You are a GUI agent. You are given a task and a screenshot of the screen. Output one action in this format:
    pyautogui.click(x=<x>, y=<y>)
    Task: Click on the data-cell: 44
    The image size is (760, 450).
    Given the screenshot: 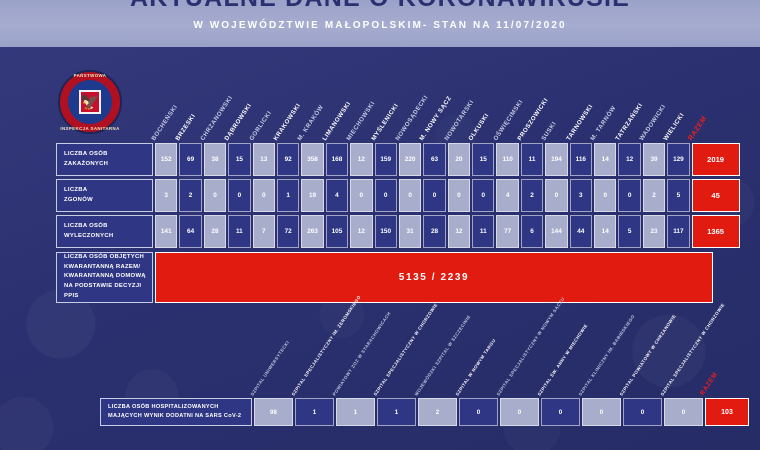 What is the action you would take?
    pyautogui.click(x=581, y=231)
    